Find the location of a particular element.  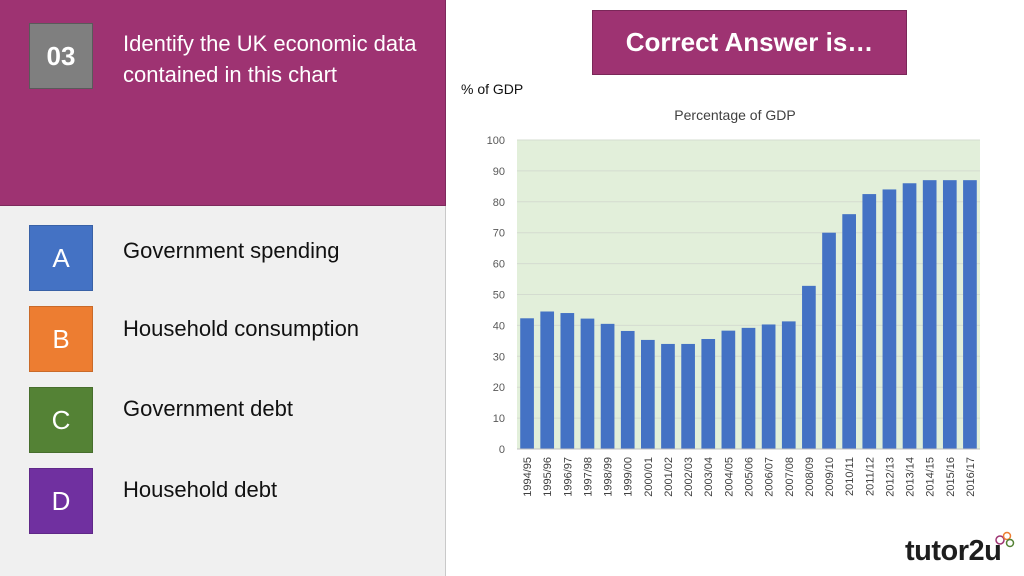

x-tick-label: 2016/17 is located at coordinates (971, 477).